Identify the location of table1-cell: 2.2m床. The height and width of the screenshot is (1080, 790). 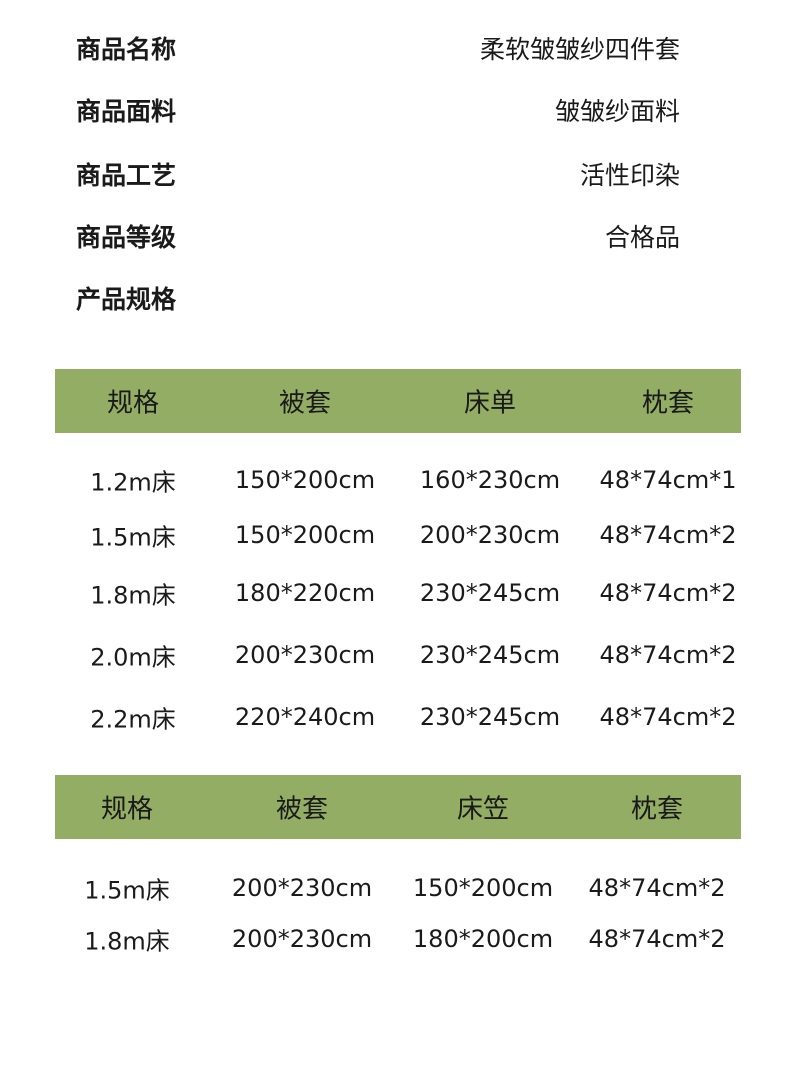
(133, 719).